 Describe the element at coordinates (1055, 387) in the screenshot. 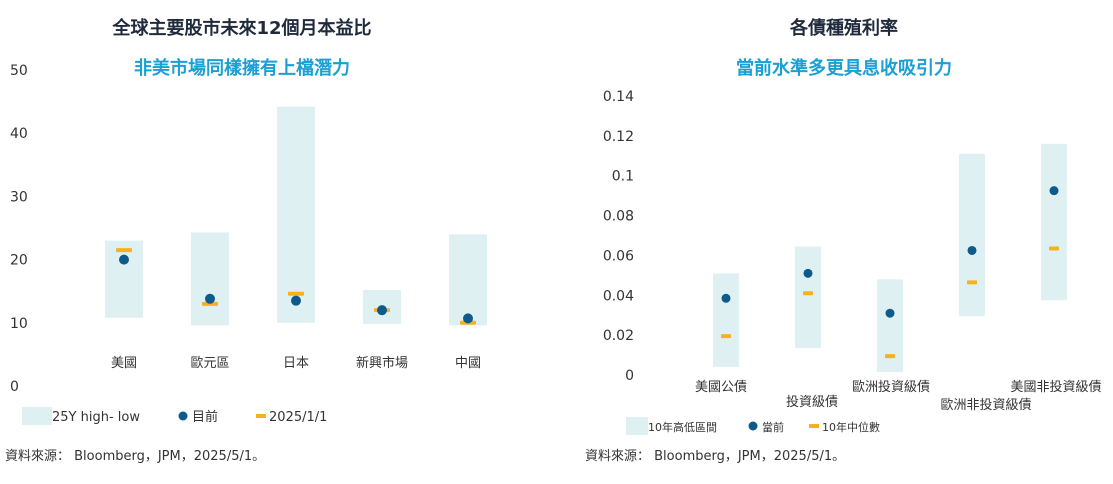

I see `category-label: 美國非投資級債` at that location.